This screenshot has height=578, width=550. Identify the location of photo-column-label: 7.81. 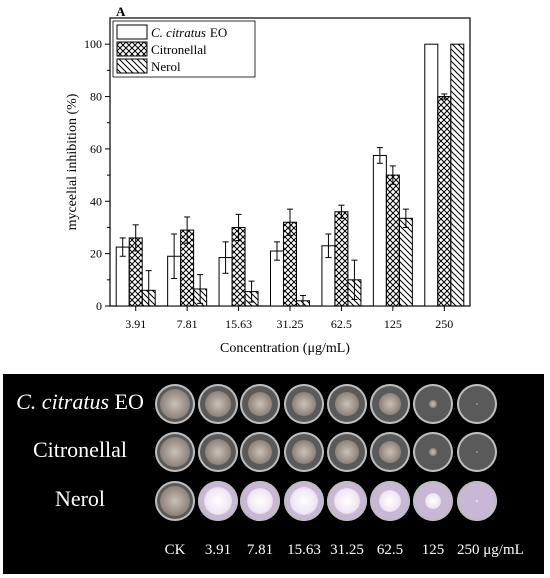
(260, 550).